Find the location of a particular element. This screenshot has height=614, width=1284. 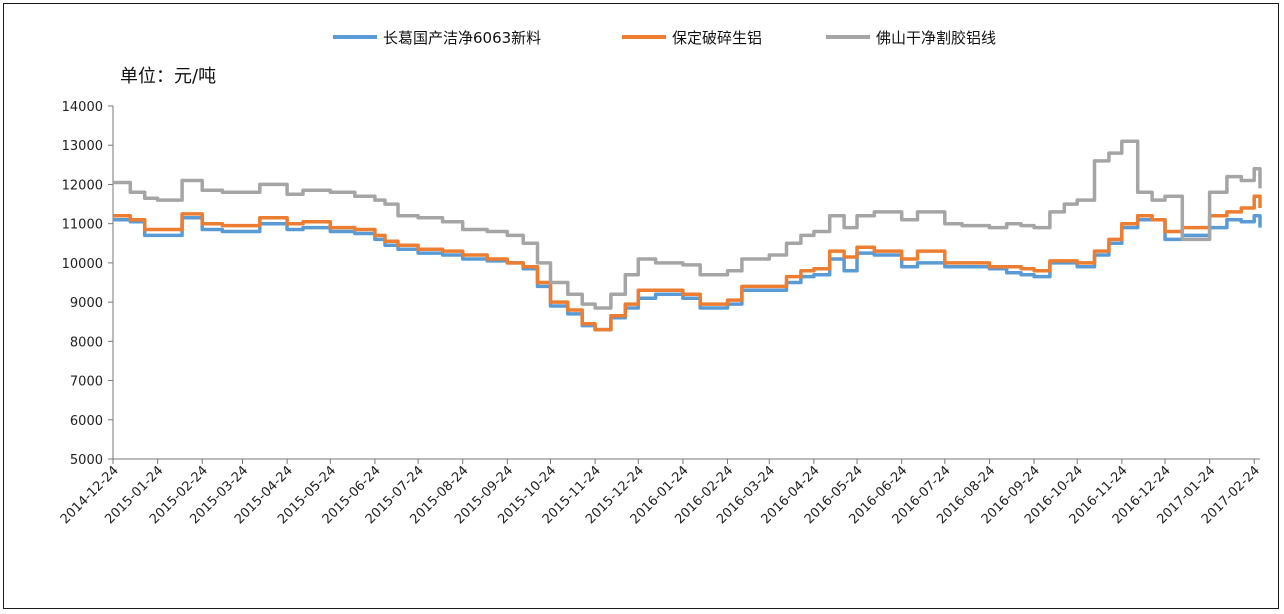

y-tick-label: 13000 is located at coordinates (82, 146).